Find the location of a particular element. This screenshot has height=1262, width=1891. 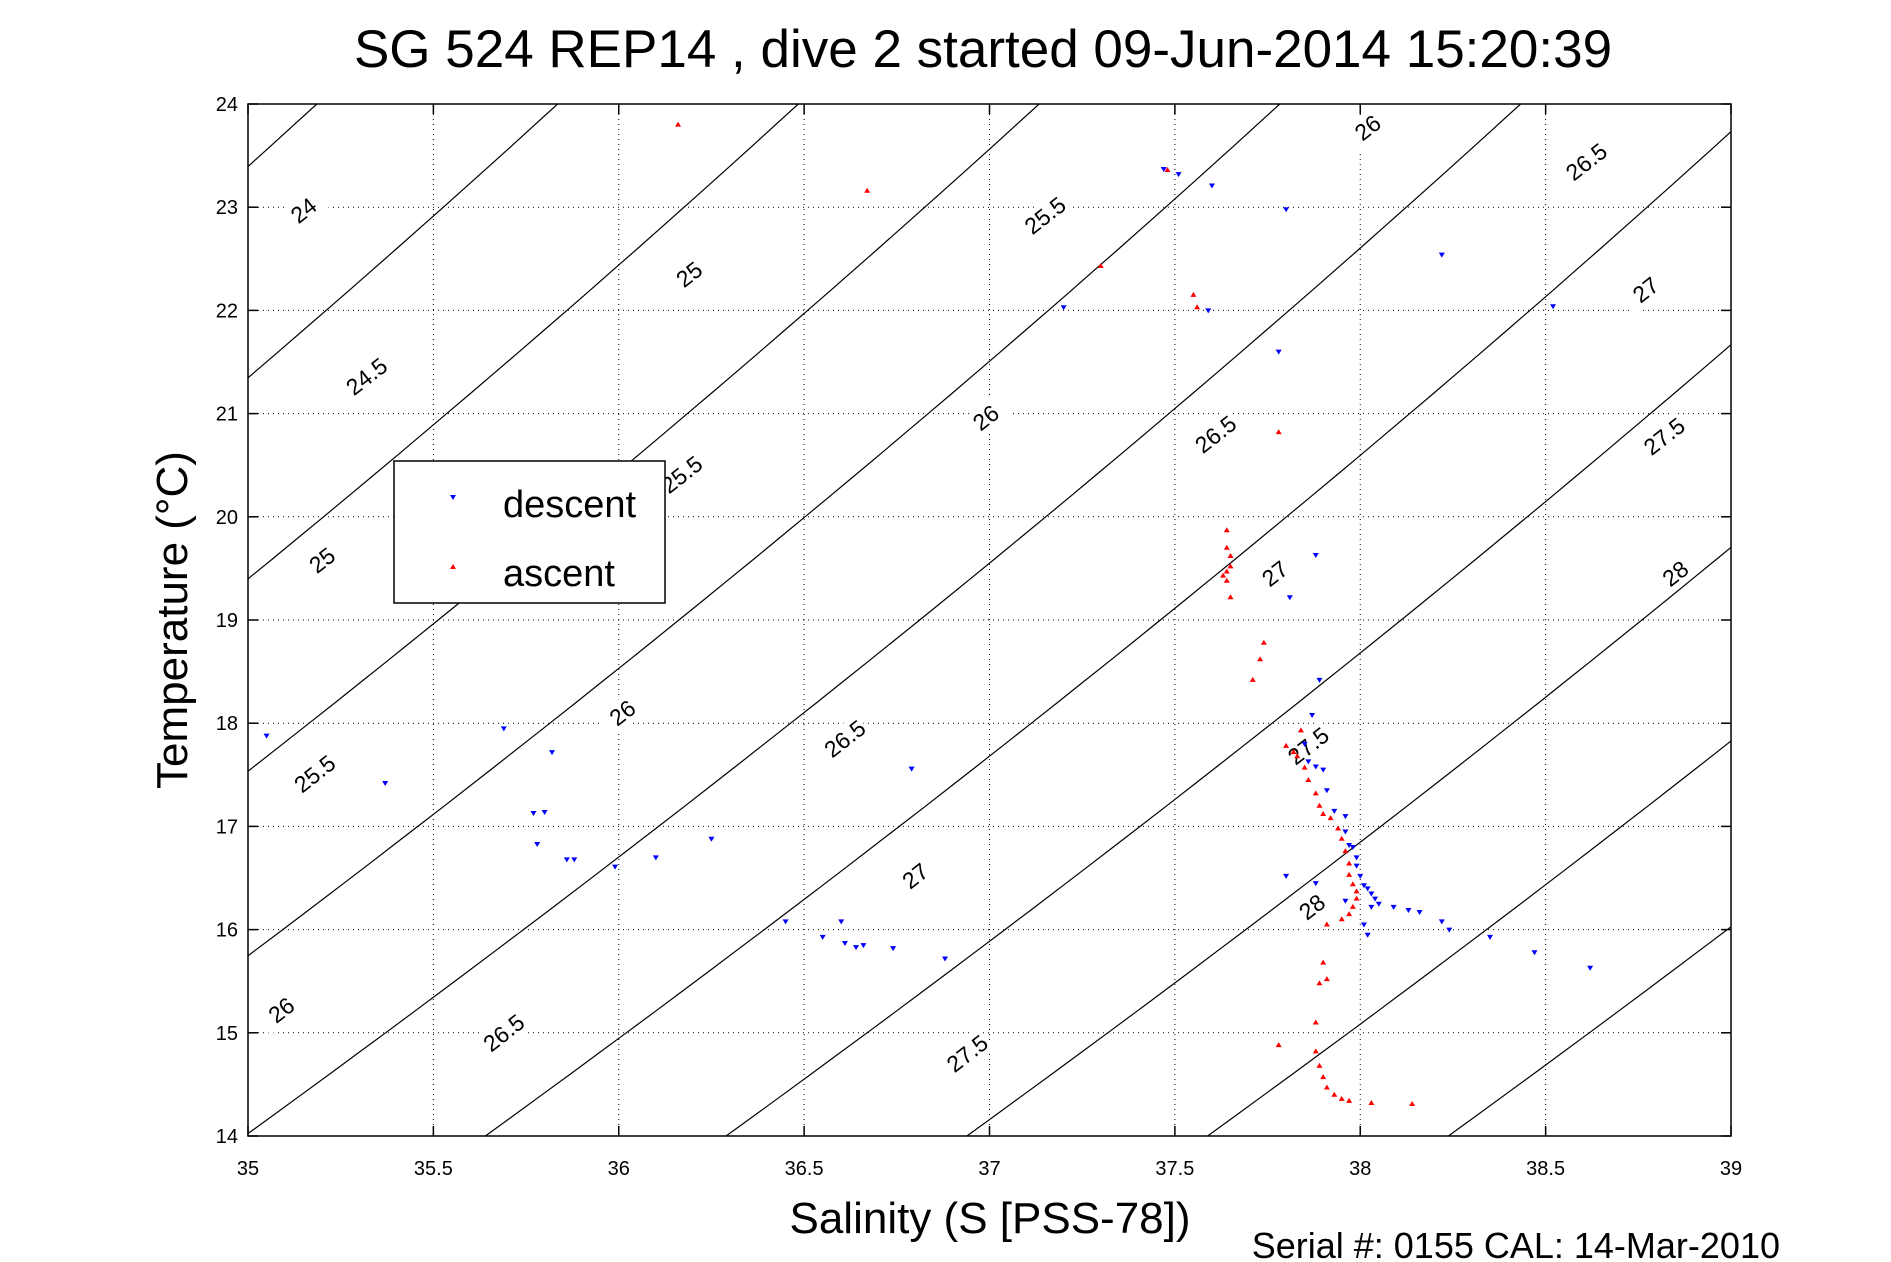

y-tick-label: 14 is located at coordinates (227, 1137).